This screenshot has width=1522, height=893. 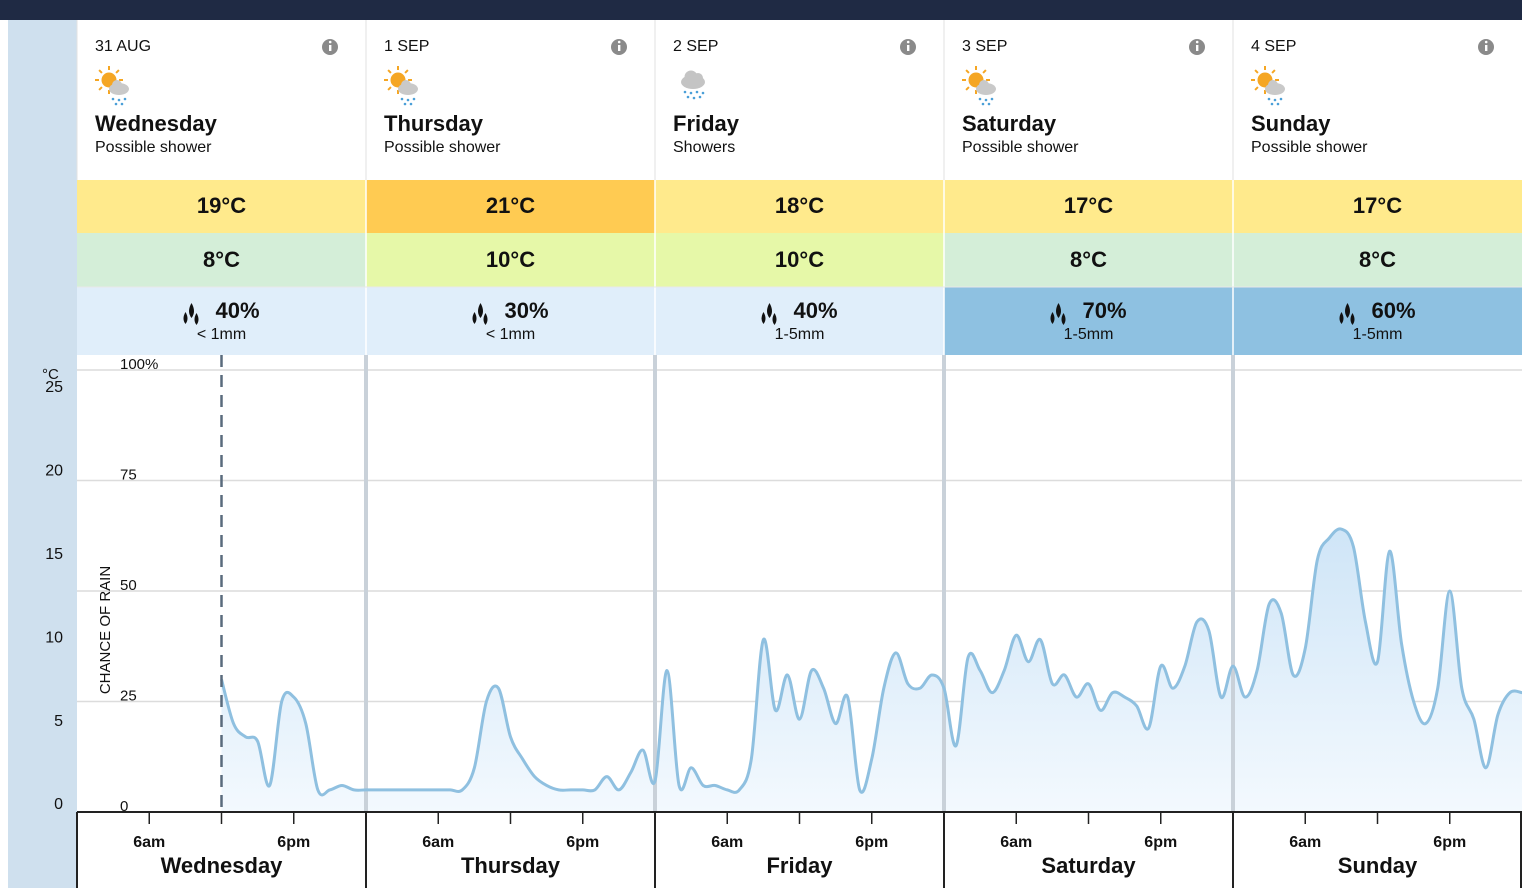 What do you see at coordinates (761, 10) in the screenshot?
I see `top-bar` at bounding box center [761, 10].